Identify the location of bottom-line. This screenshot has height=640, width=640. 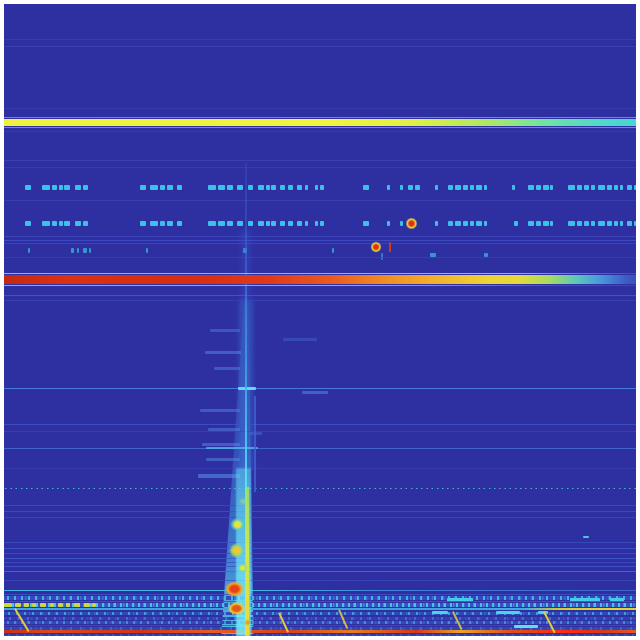
(320, 601).